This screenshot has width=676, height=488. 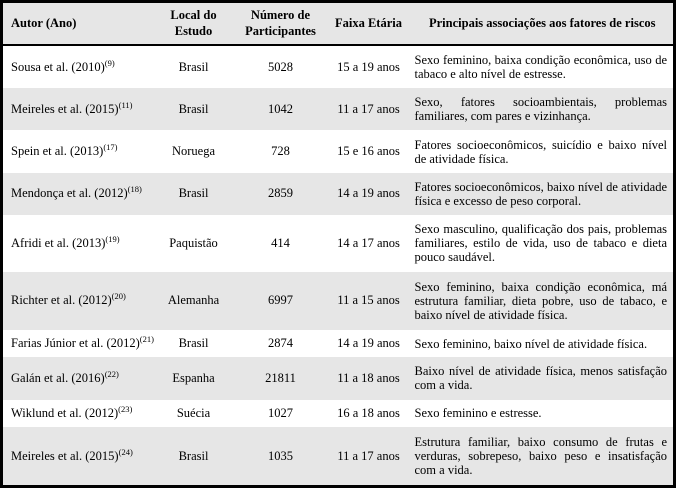 What do you see at coordinates (280, 193) in the screenshot?
I see `participants-cell: 2859` at bounding box center [280, 193].